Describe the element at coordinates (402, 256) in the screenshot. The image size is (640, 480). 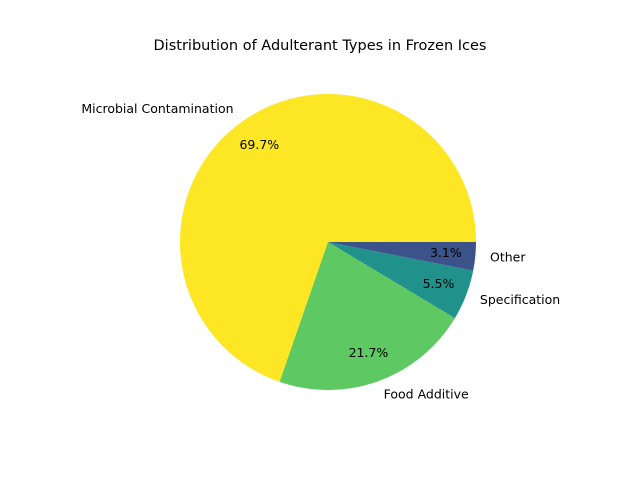
I see `pie-slice-other` at that location.